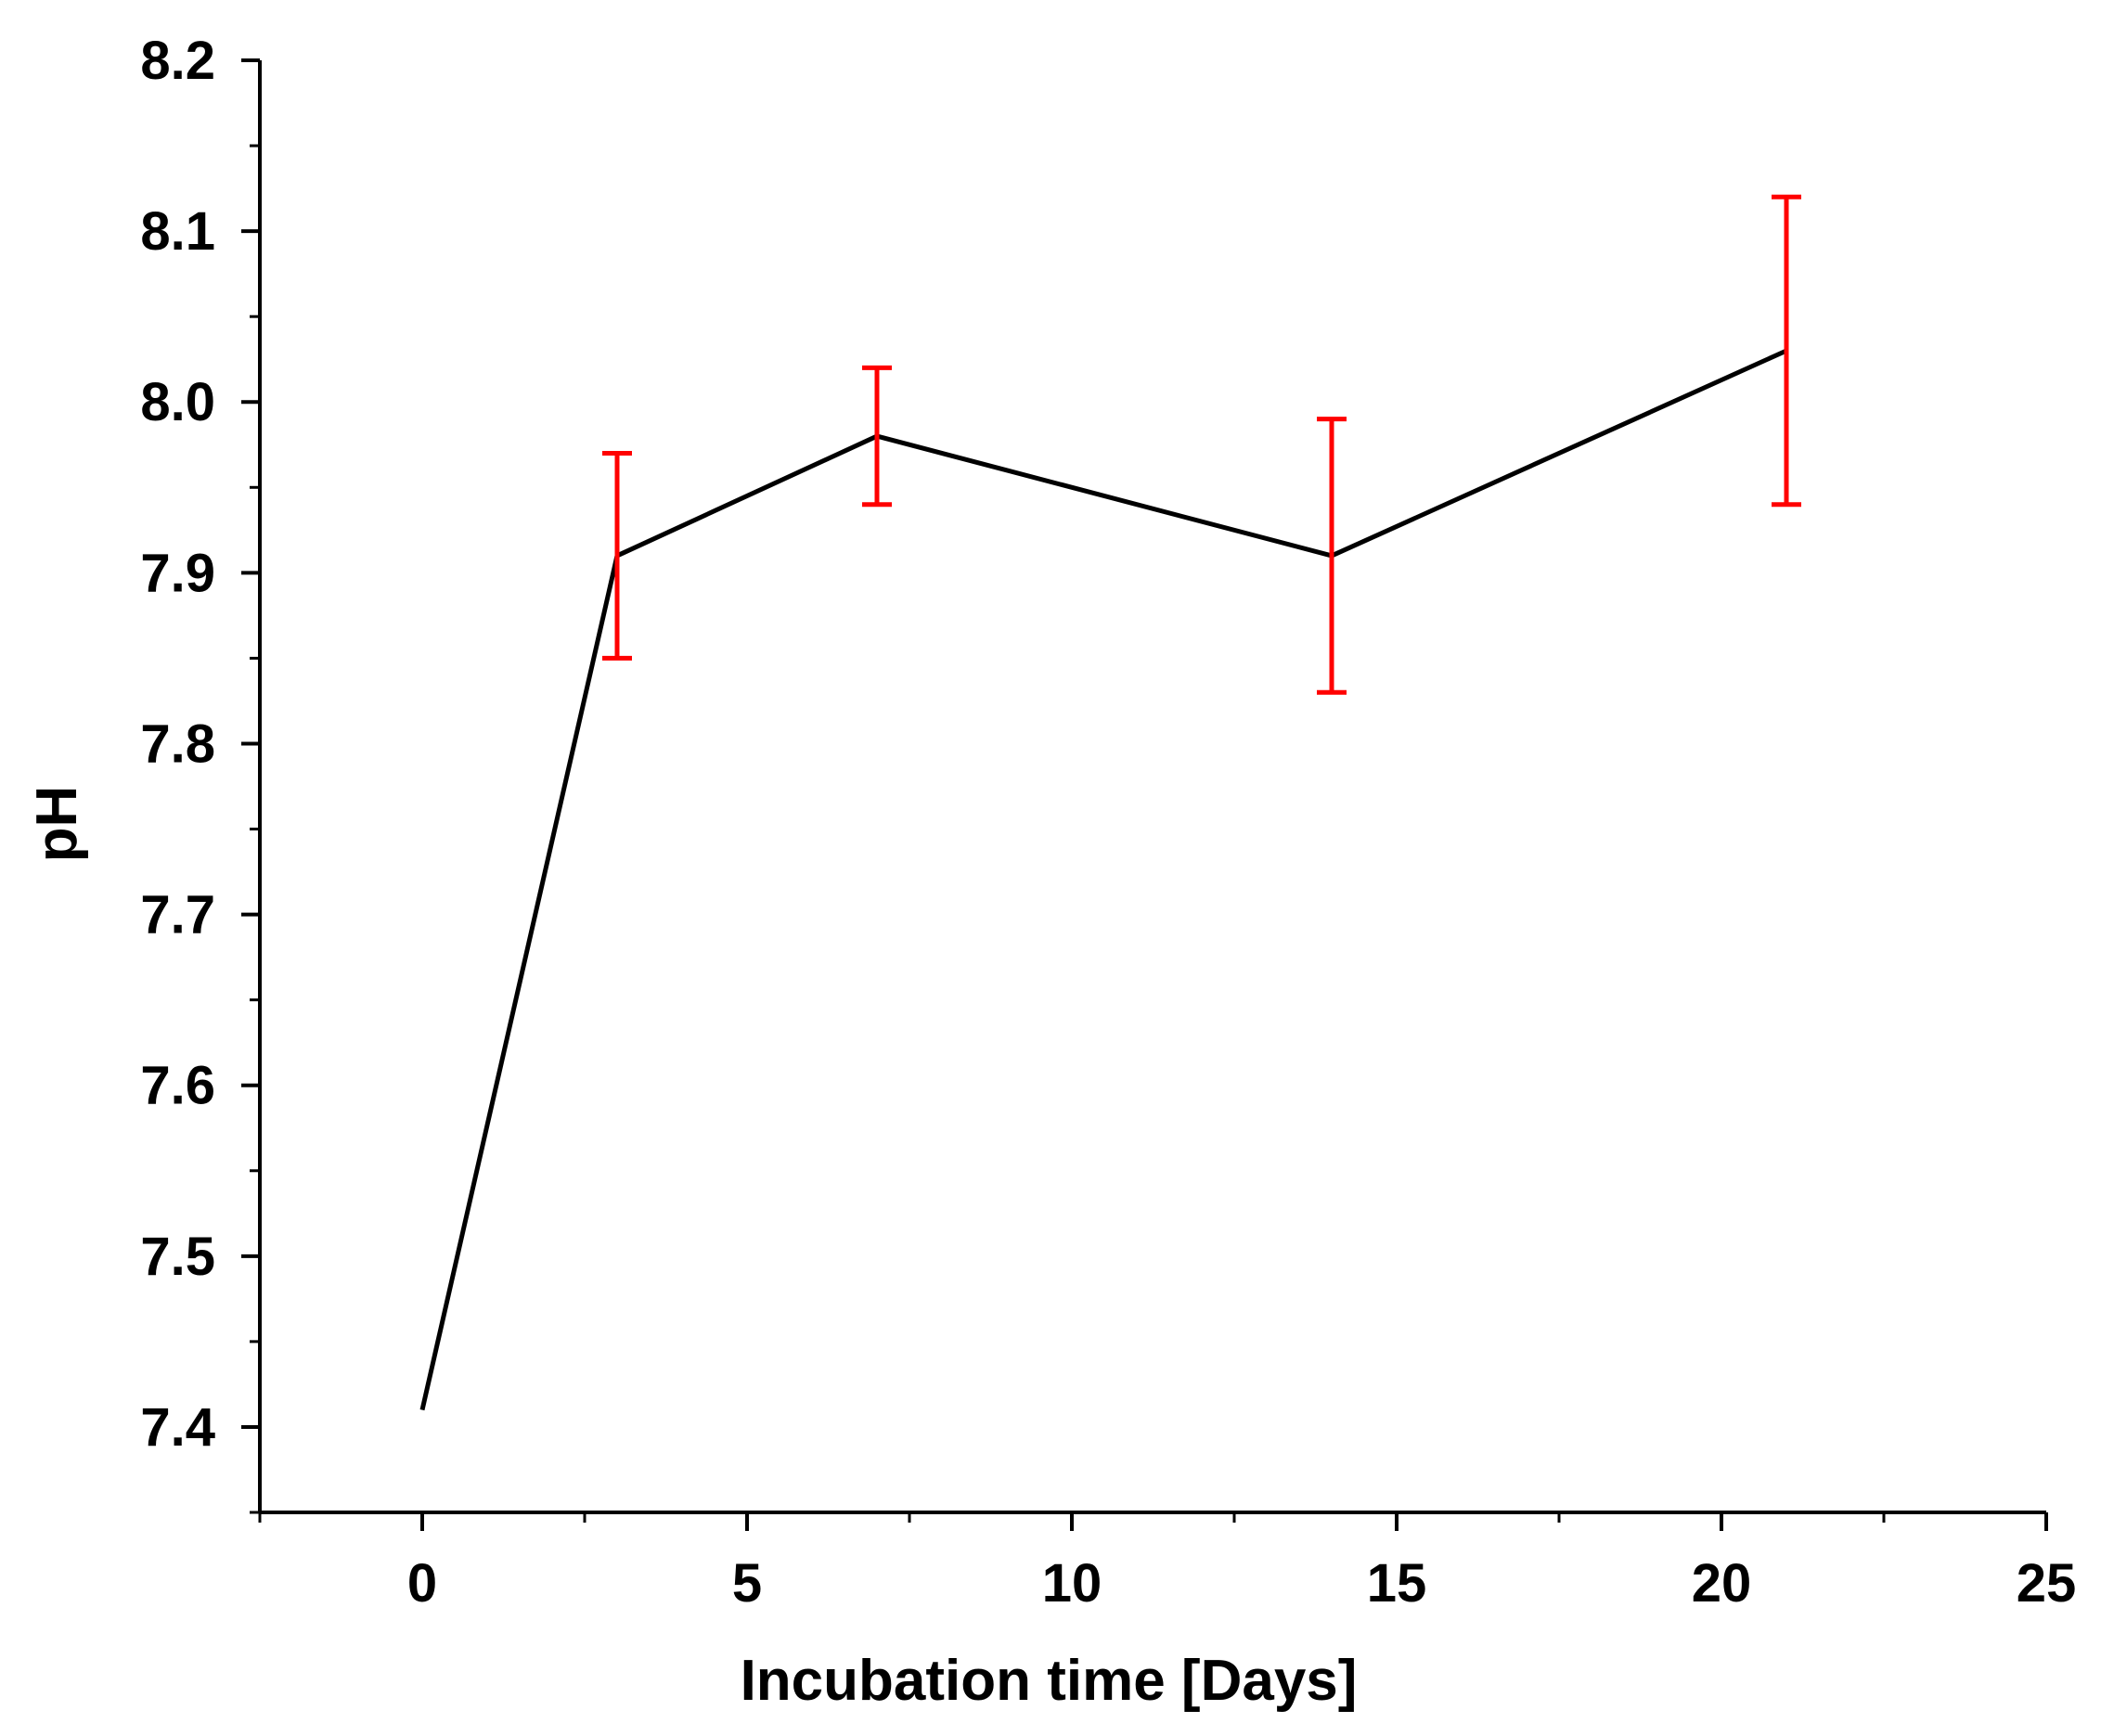  Describe the element at coordinates (178, 61) in the screenshot. I see `y-tick-label: 8.2` at that location.